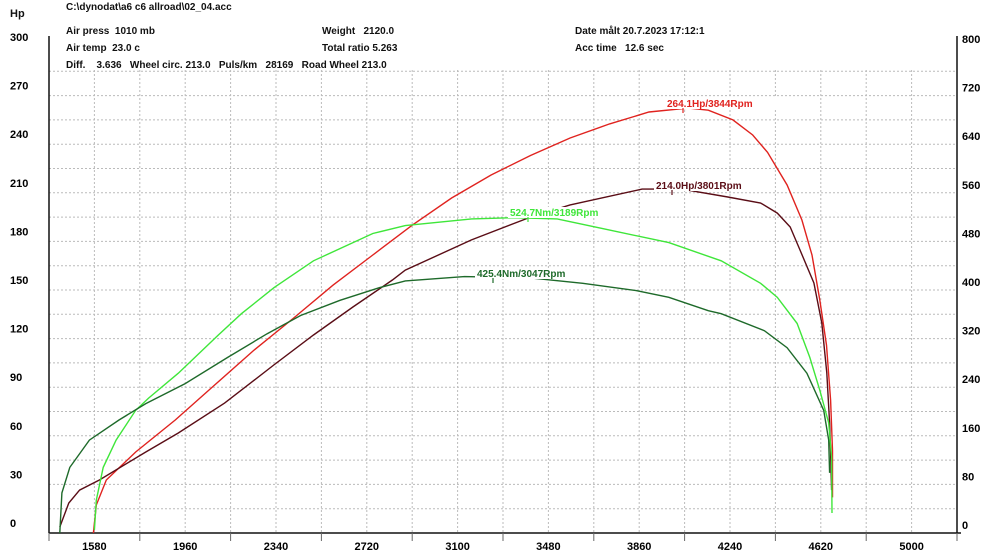 Image resolution: width=1000 pixels, height=554 pixels. Describe the element at coordinates (457, 547) in the screenshot. I see `x-tick-label: 3100` at that location.